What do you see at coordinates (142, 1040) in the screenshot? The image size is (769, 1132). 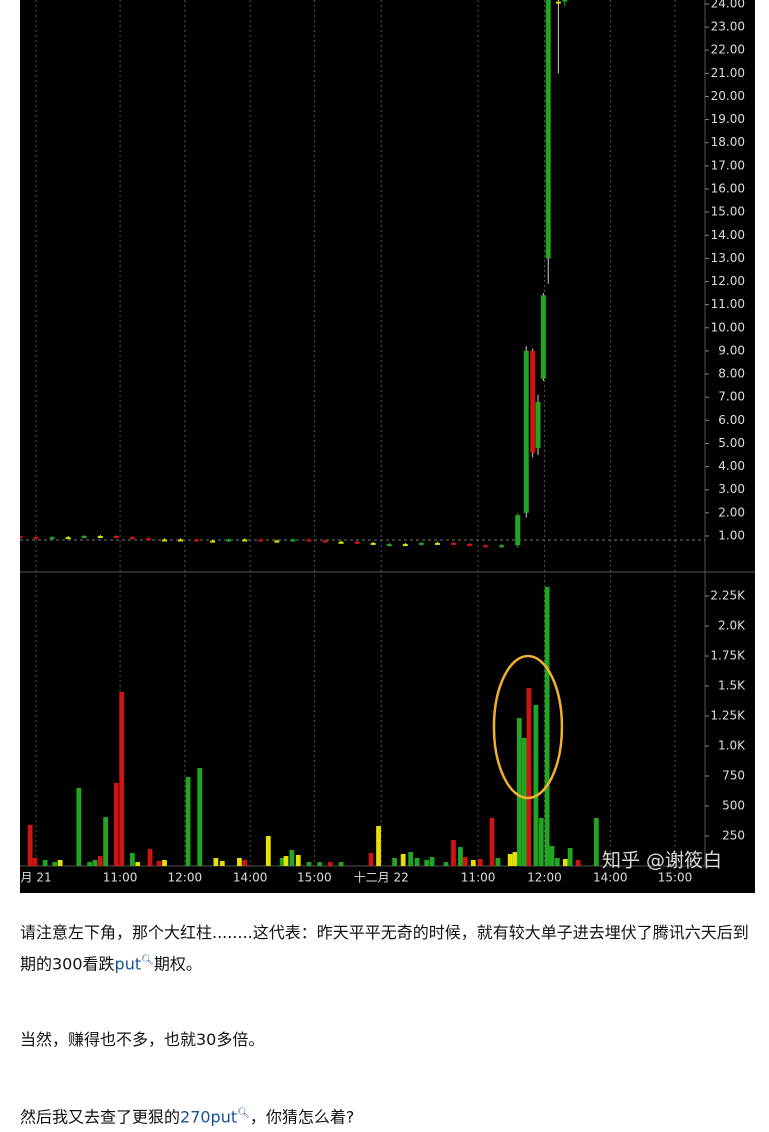 I see `text: 当然，赚得也不多，也就30多倍。` at bounding box center [142, 1040].